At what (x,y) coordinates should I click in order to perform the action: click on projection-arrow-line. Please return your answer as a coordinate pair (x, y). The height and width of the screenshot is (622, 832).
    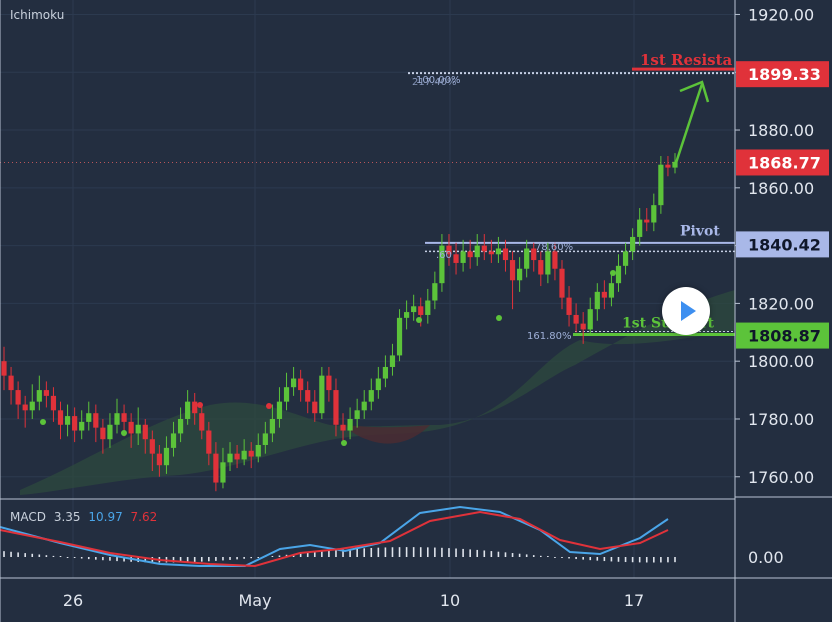
    Looking at the image, I should click on (688, 125).